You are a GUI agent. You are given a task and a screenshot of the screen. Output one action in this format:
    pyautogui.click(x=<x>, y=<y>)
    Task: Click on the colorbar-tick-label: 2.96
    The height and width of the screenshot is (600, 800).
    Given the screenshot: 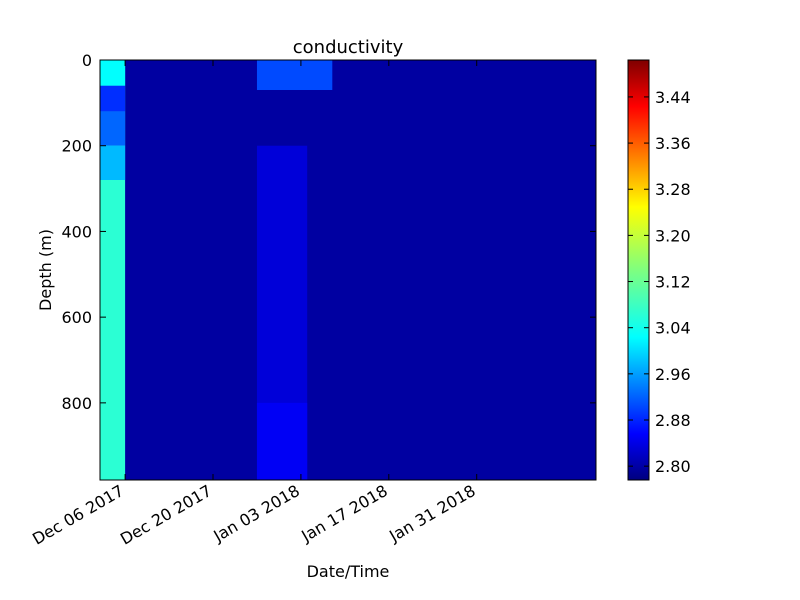 What is the action you would take?
    pyautogui.click(x=673, y=374)
    